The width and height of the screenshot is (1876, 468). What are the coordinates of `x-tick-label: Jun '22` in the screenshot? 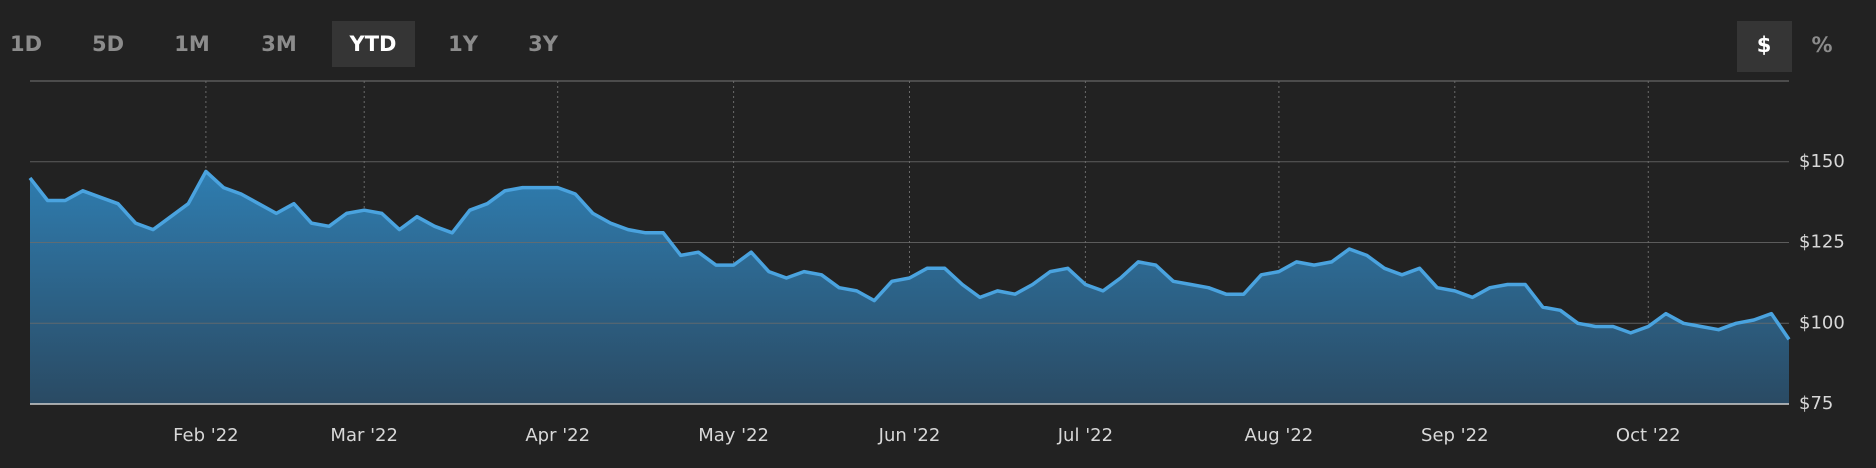 It's located at (909, 435).